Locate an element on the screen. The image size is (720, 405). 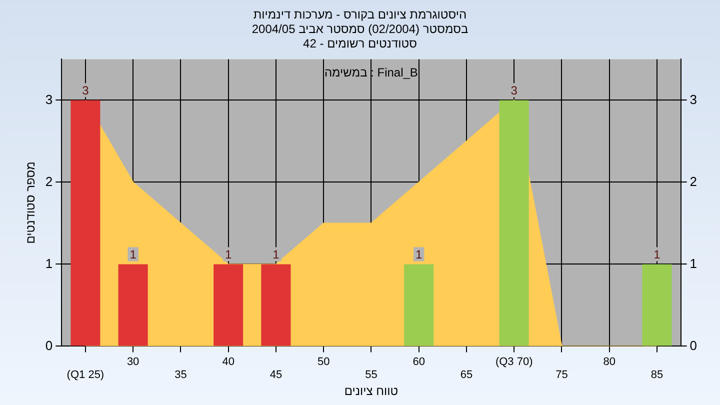
y-axis-title: מספר סטודנטים is located at coordinates (31, 203).